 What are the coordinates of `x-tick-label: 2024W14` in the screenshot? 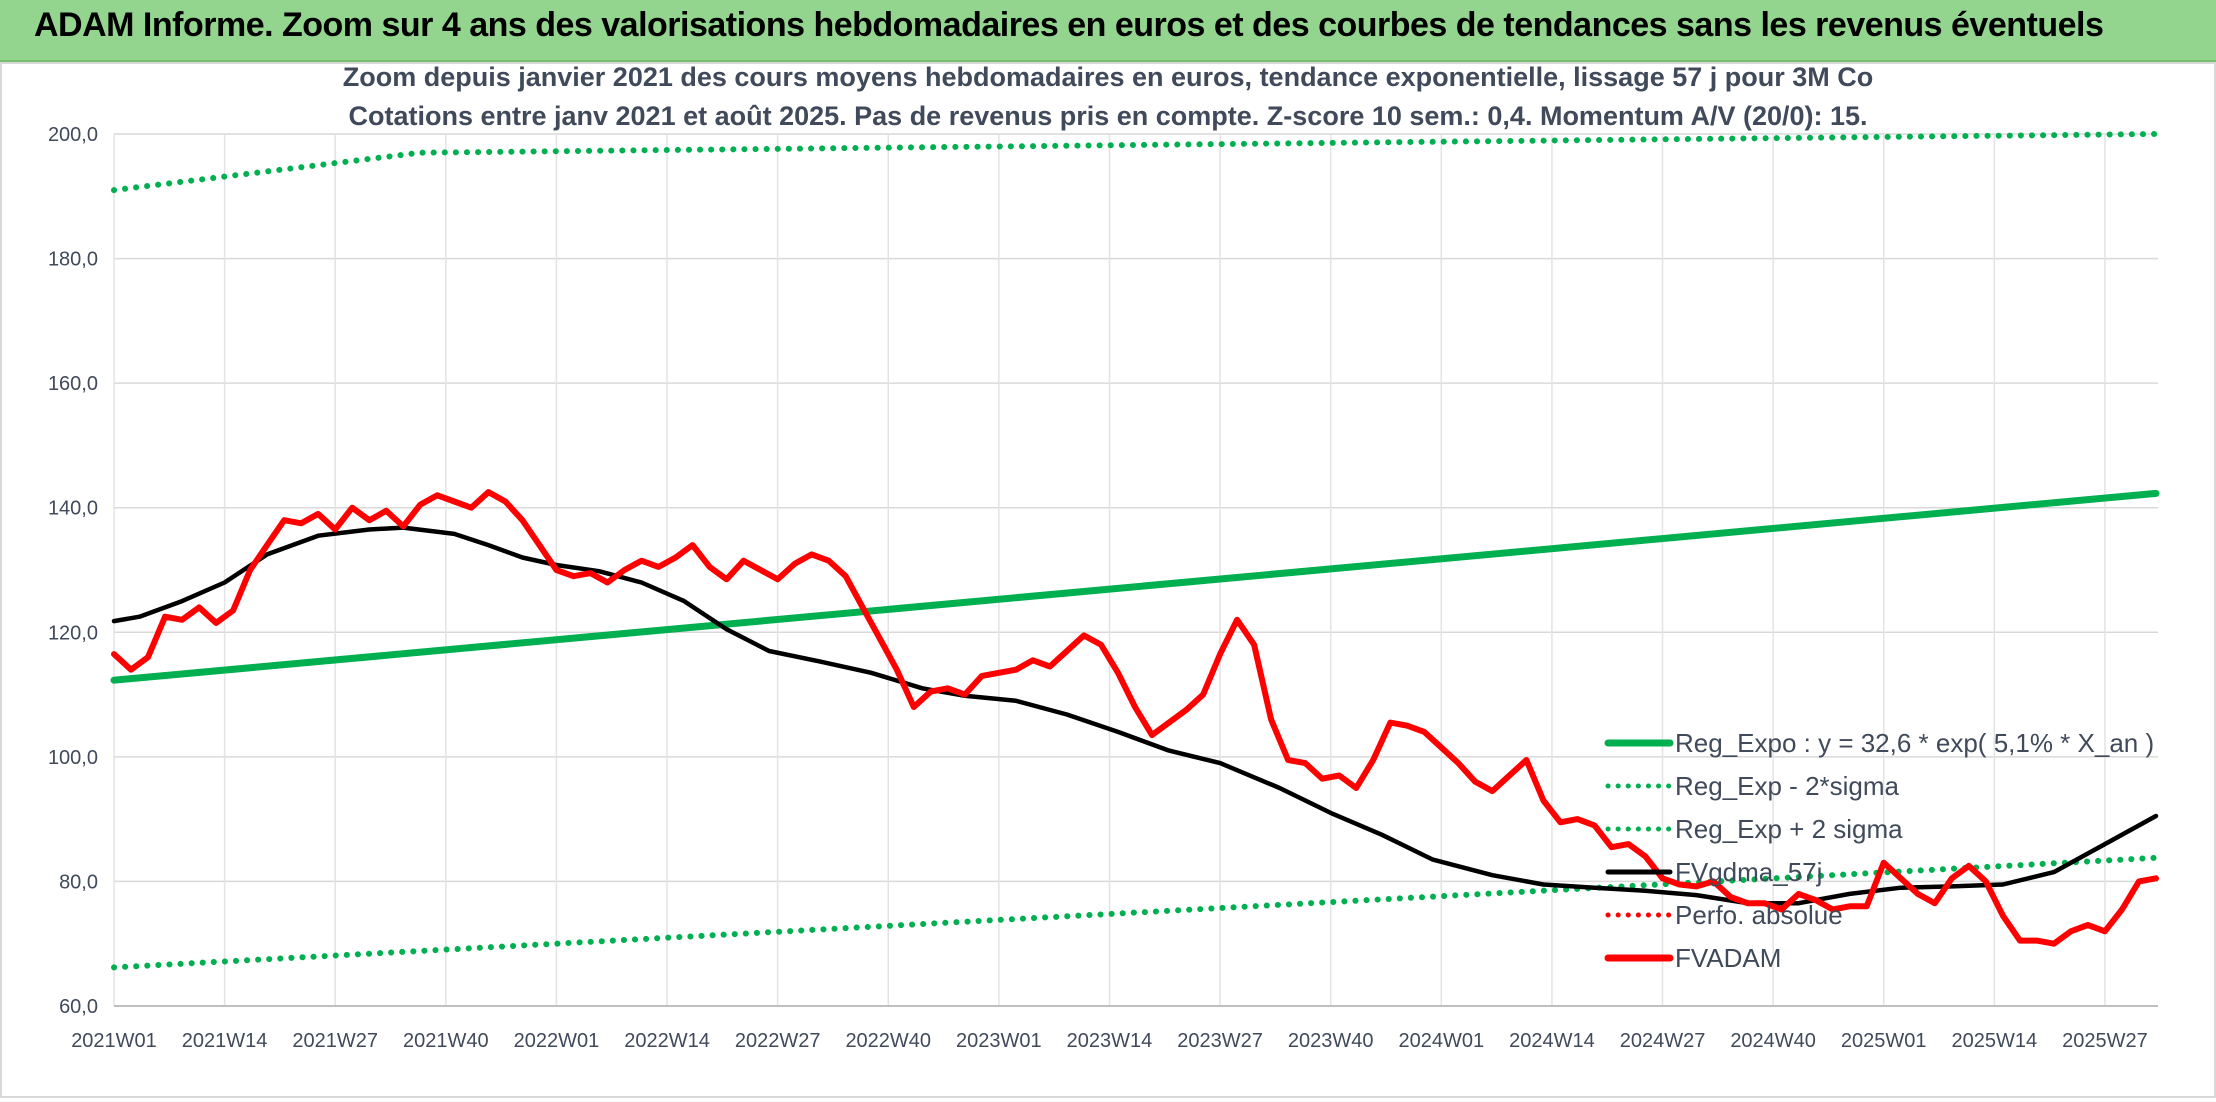 It's located at (1552, 1041).